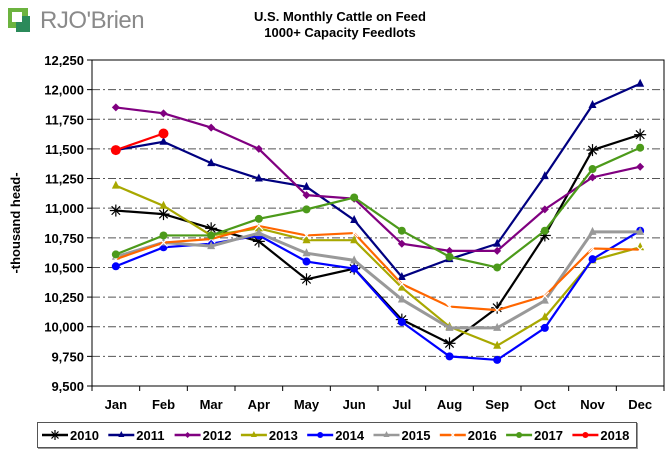 The width and height of the screenshot is (668, 455). What do you see at coordinates (592, 404) in the screenshot?
I see `x-tick-label: Nov` at bounding box center [592, 404].